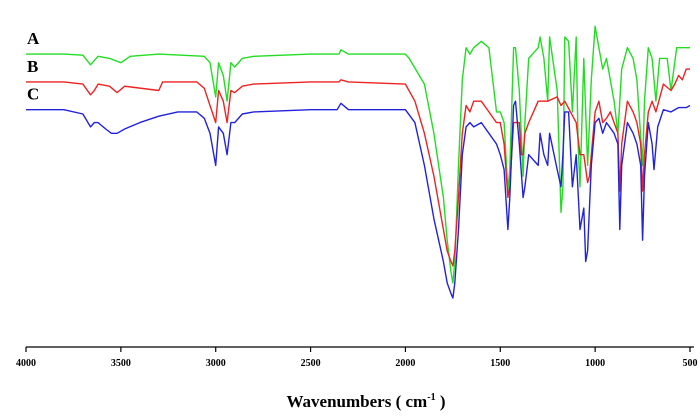 The width and height of the screenshot is (700, 419). Describe the element at coordinates (33, 38) in the screenshot. I see `series-label-a: A` at that location.